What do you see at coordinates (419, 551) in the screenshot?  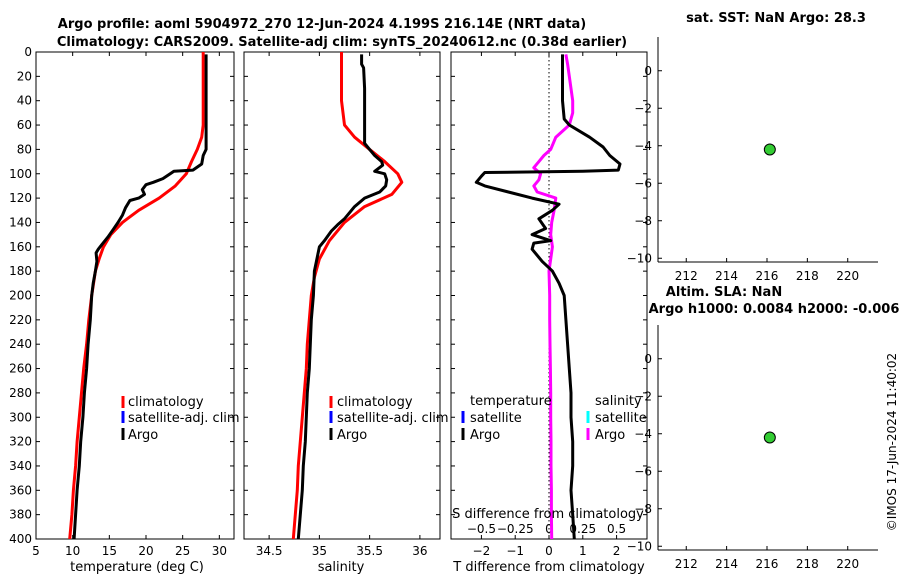 I see `x-tick-label: 36` at bounding box center [419, 551].